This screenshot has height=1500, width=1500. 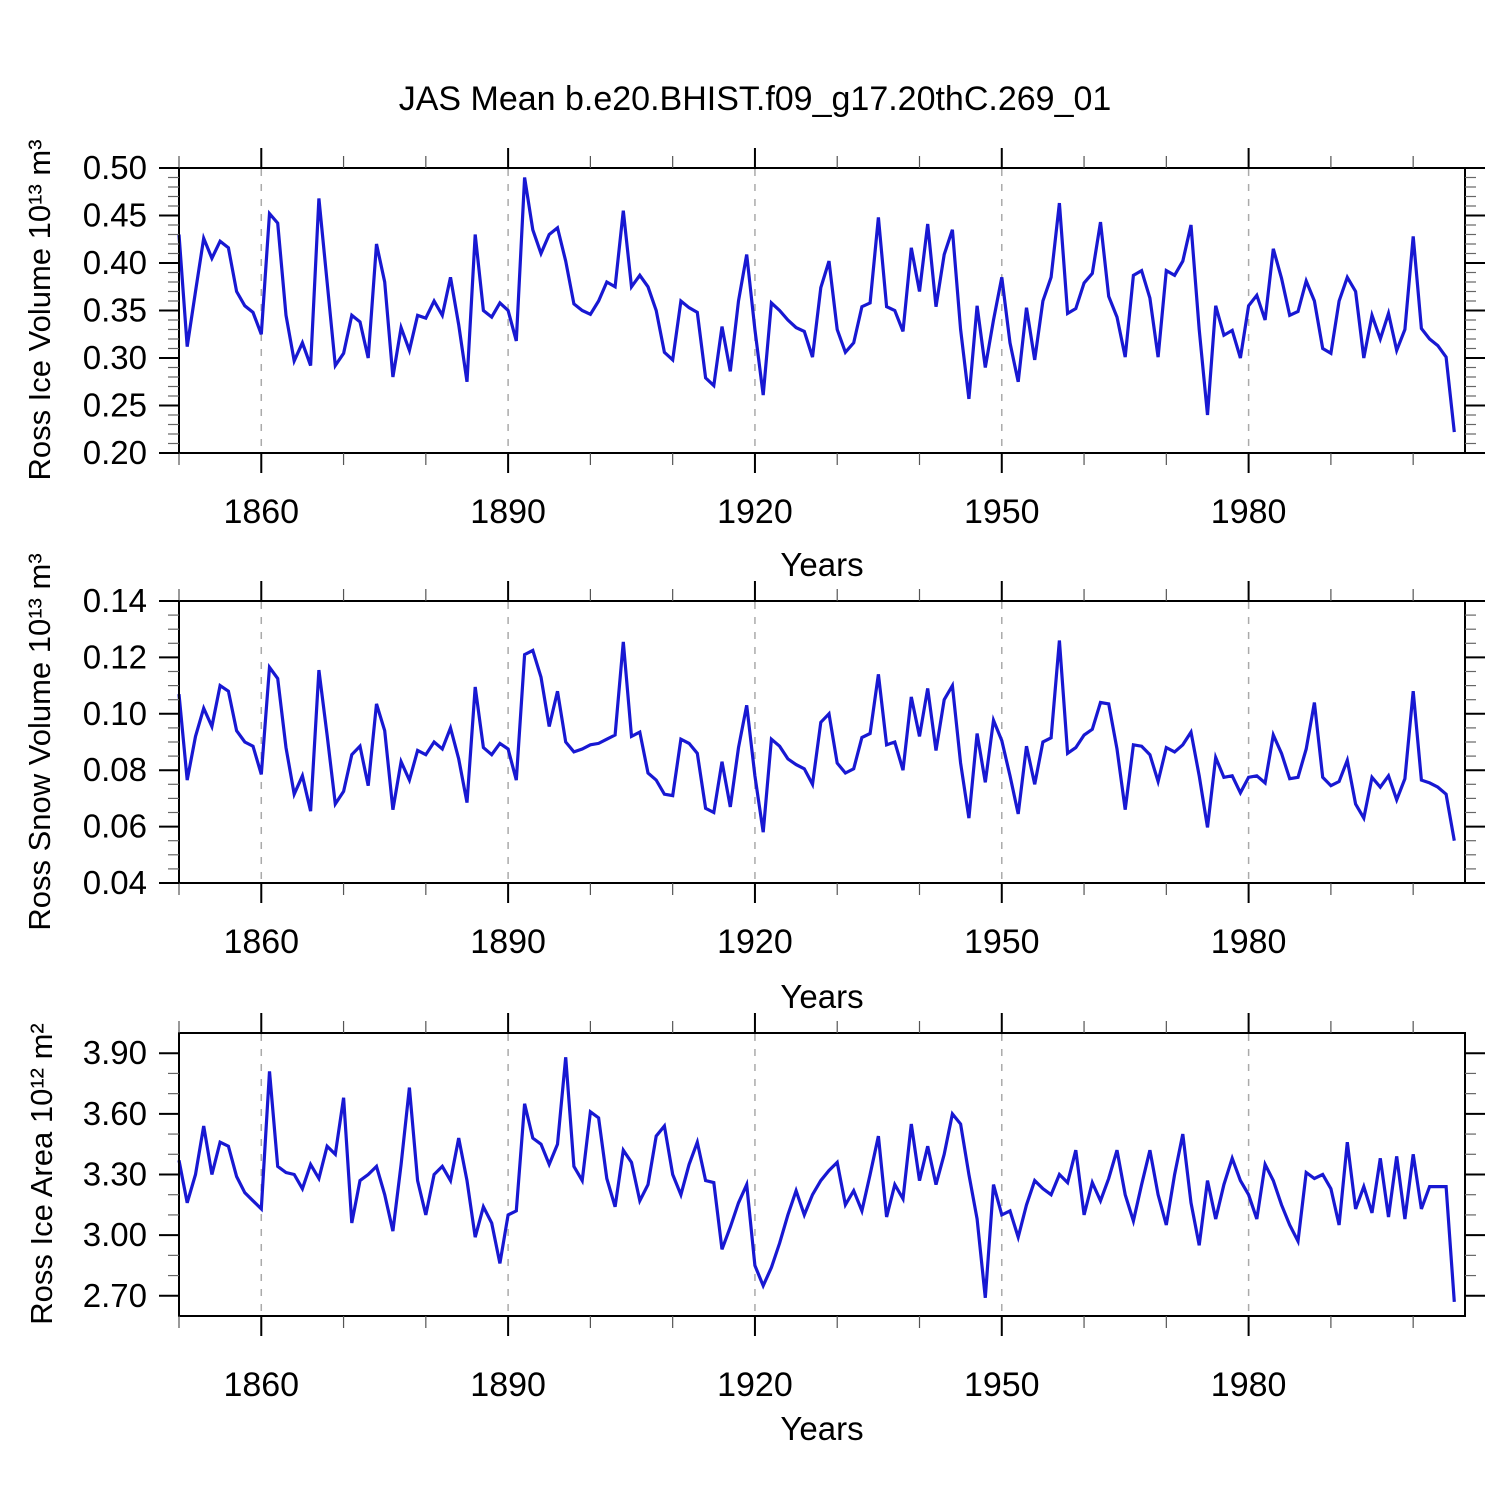 I want to click on y-tick-label: 0.35, so click(x=115, y=310).